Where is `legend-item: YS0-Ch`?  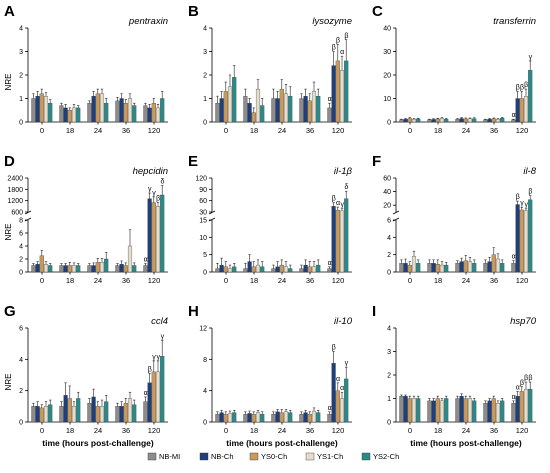
legend-item: YS0-Ch is located at coordinates (268, 456).